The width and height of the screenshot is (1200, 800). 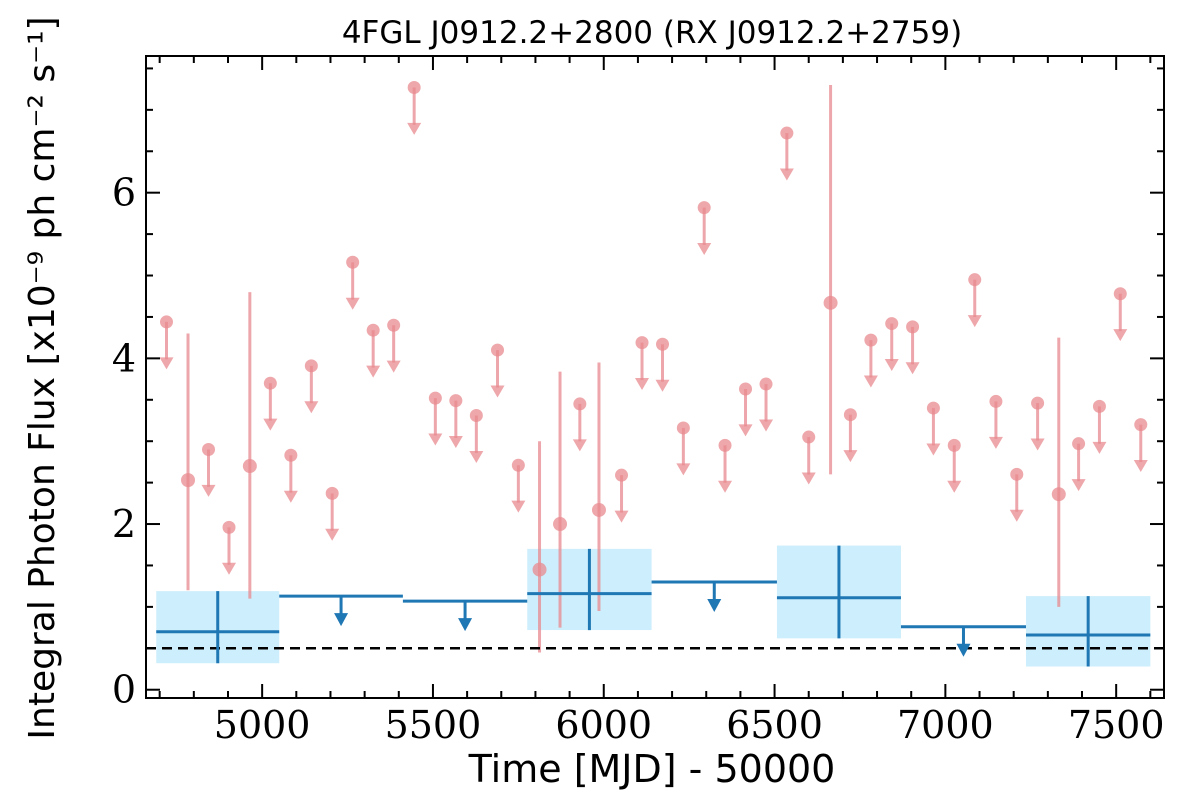 I want to click on long-bin-points, so click(x=653, y=606).